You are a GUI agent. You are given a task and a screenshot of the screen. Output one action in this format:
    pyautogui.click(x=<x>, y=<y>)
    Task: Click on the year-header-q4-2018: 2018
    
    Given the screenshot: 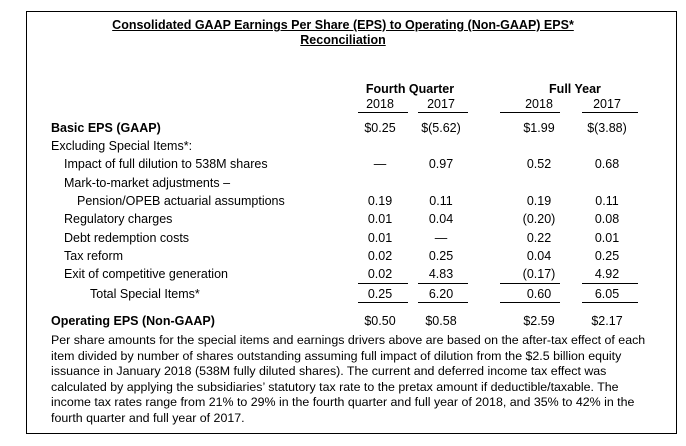 What is the action you would take?
    pyautogui.click(x=380, y=104)
    